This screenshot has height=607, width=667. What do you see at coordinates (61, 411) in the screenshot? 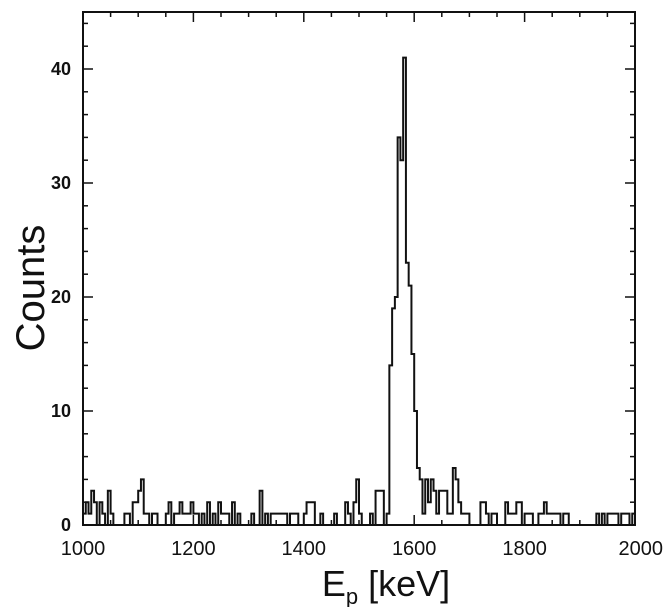
I see `y-tick-label: 10` at bounding box center [61, 411].